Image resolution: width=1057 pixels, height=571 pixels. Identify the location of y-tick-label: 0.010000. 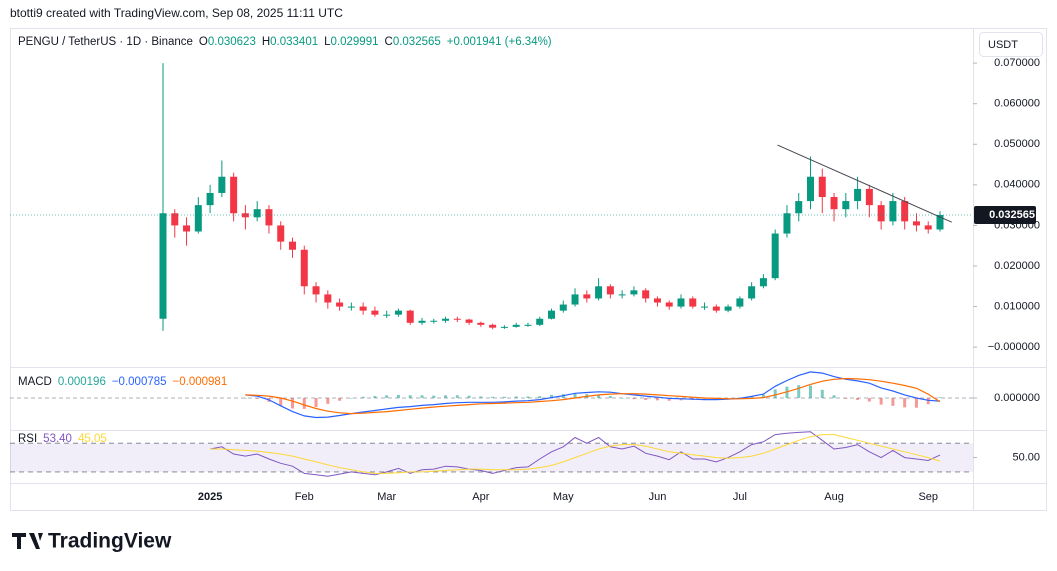
(1017, 306).